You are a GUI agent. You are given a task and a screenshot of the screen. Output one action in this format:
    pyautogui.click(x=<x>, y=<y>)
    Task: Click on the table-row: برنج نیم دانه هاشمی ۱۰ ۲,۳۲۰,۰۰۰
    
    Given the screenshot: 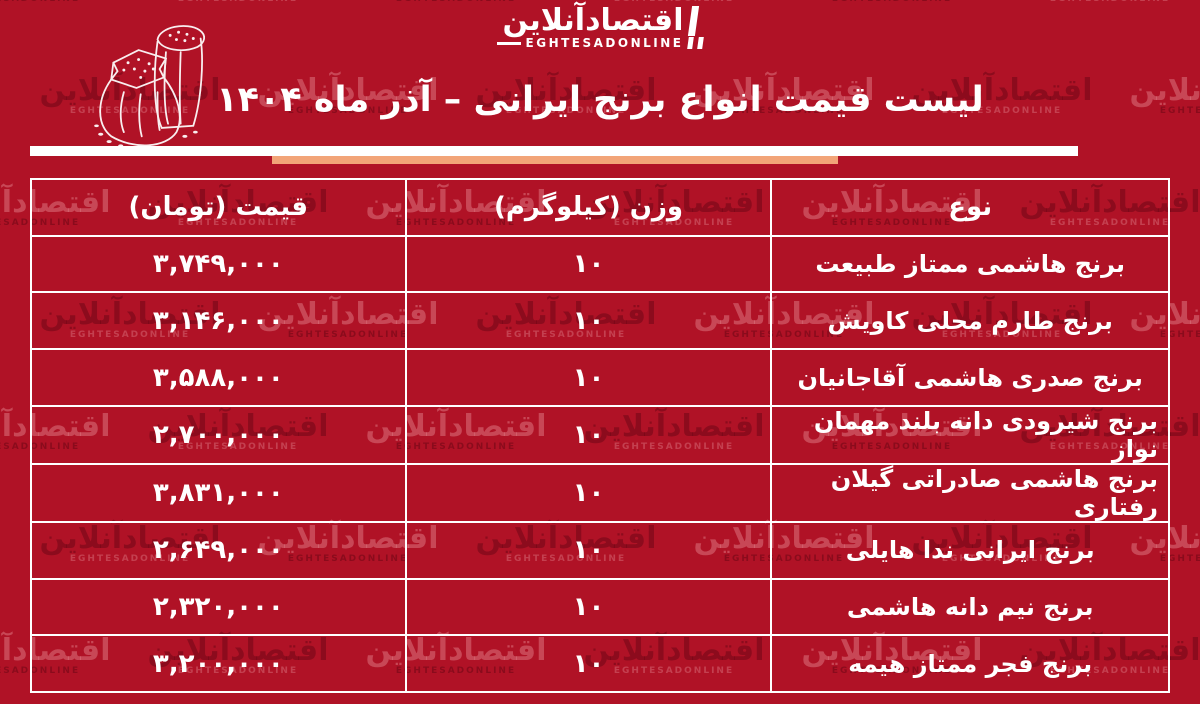 What is the action you would take?
    pyautogui.click(x=600, y=606)
    